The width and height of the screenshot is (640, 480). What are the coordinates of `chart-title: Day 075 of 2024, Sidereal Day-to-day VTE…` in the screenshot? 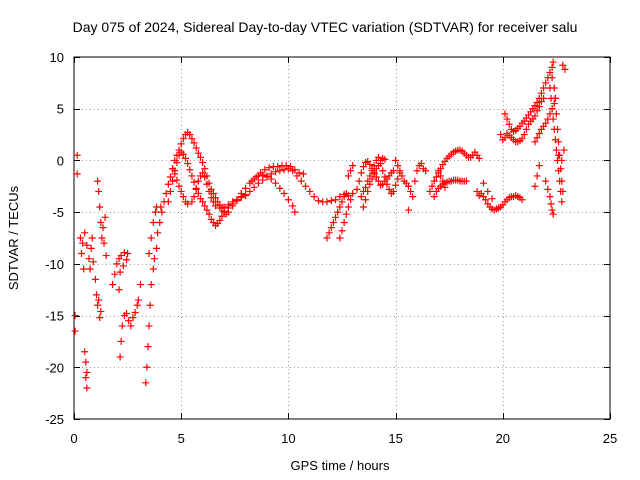 It's located at (325, 27).